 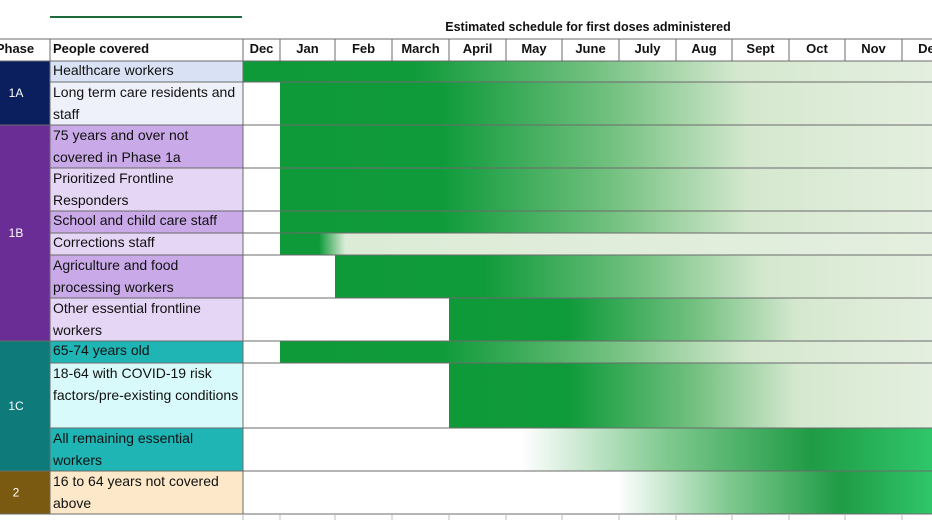 What do you see at coordinates (16, 493) in the screenshot?
I see `phase-label: 2` at bounding box center [16, 493].